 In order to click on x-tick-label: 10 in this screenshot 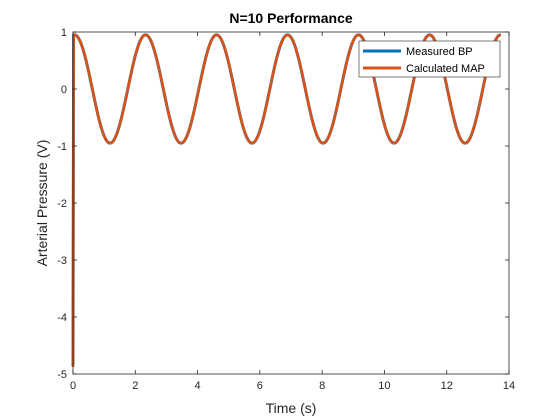, I will do `click(384, 386)`.